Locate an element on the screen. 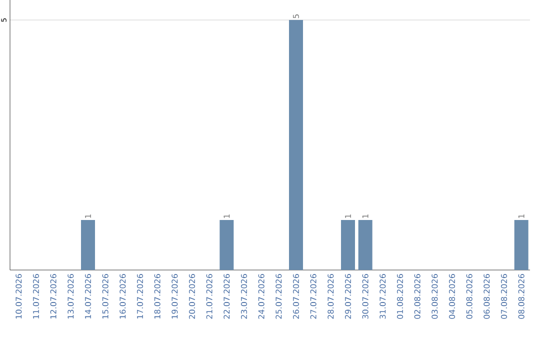  x-tick-label: 21.07.2026 is located at coordinates (209, 296).